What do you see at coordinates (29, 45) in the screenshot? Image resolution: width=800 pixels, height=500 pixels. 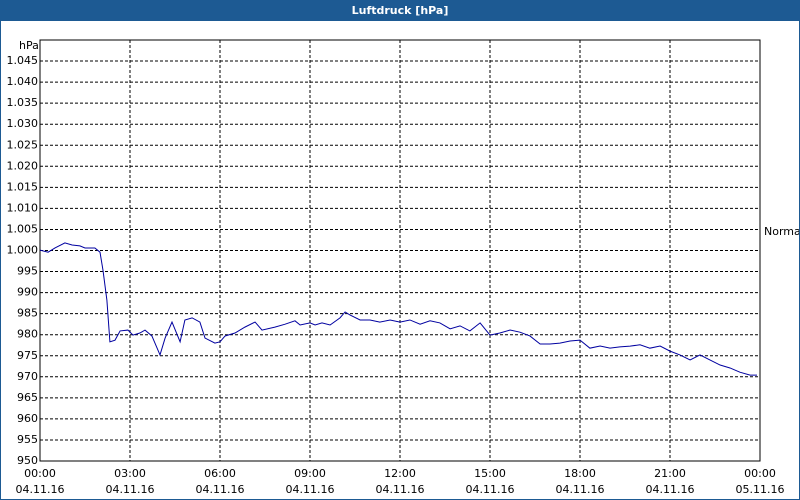 I see `y-axis-label: hPa` at bounding box center [29, 45].